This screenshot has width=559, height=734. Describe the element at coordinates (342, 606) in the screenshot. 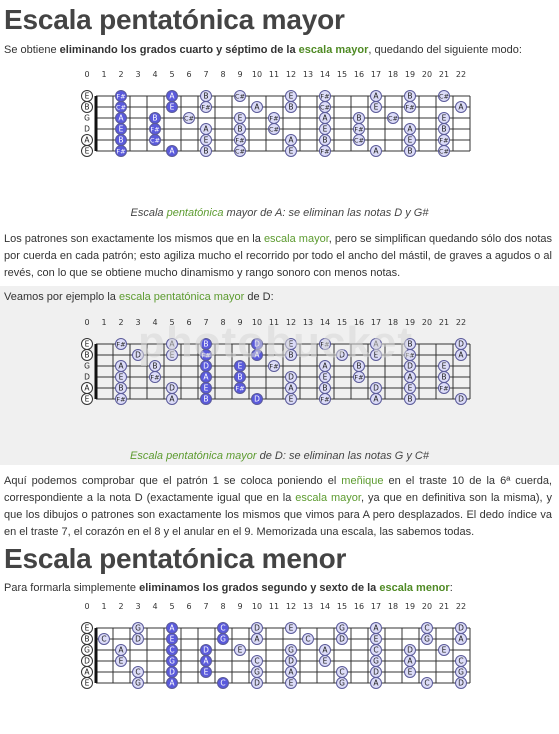

I see `fret-number: 15` at that location.